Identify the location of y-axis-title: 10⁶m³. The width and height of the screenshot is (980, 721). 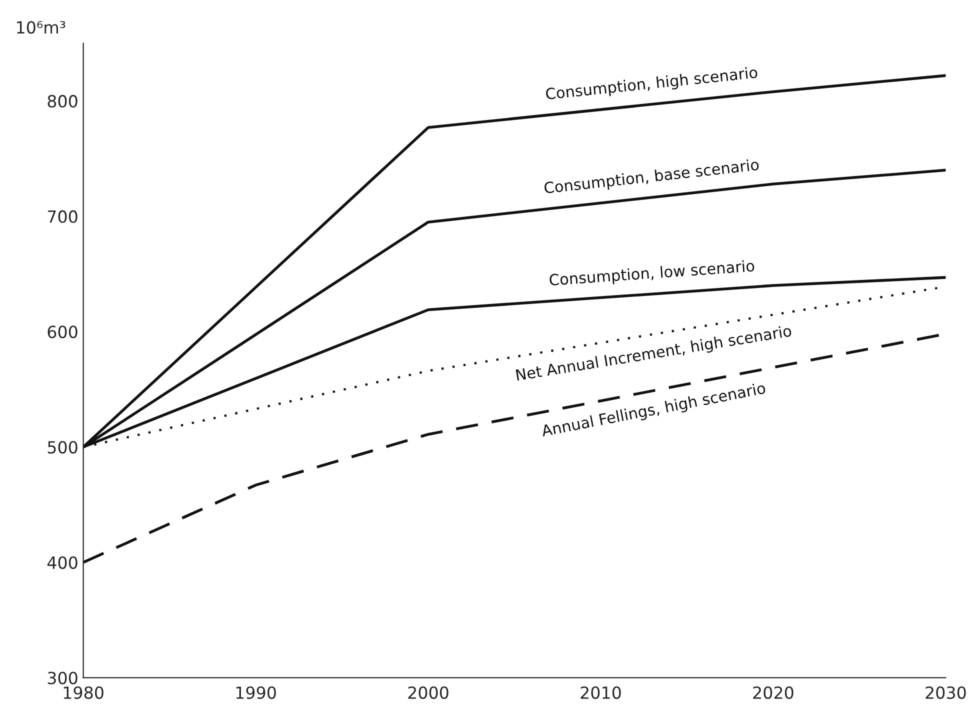
(41, 27).